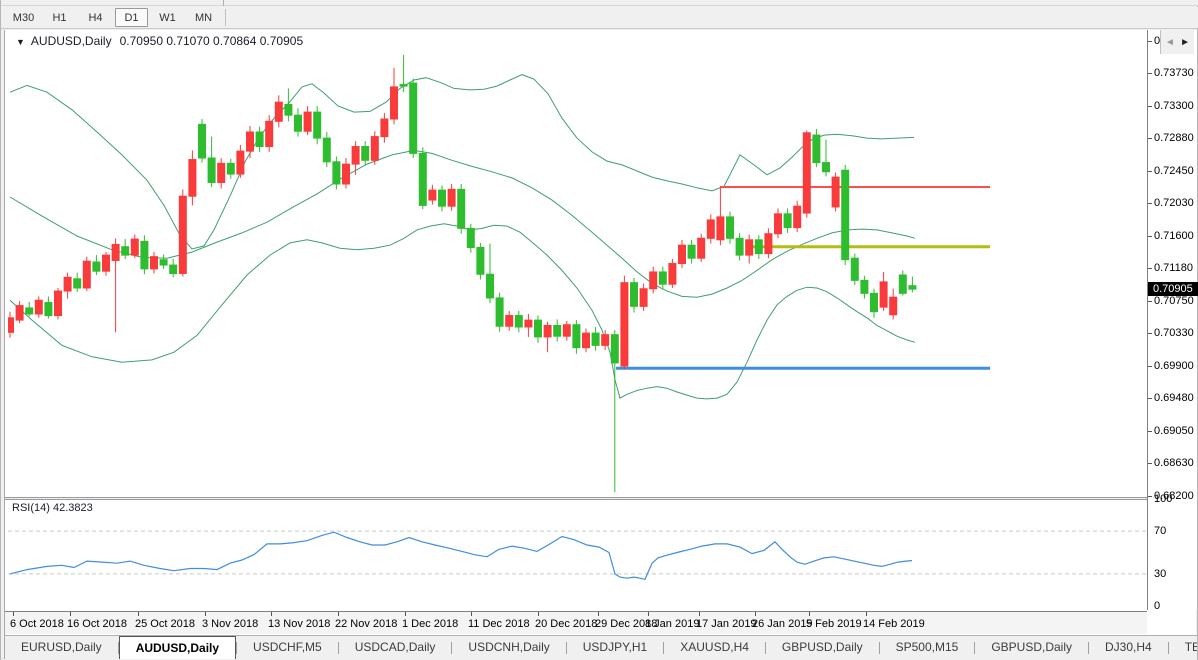 This screenshot has width=1198, height=660. I want to click on tab-audusd-daily: AUDUSD,Daily, so click(177, 647).